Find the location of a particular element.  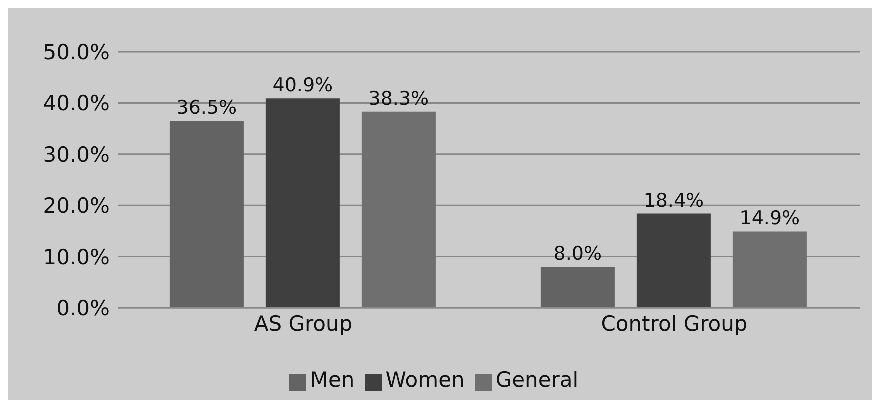

x-tick-label: AS Group is located at coordinates (303, 324).